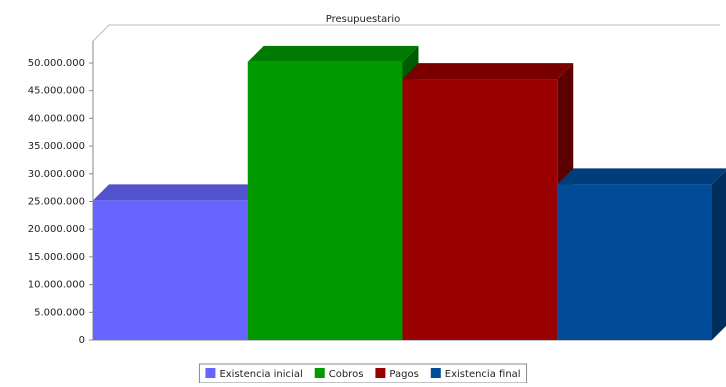 The height and width of the screenshot is (387, 726). Describe the element at coordinates (56, 285) in the screenshot. I see `y-tick-label: 10.000.000` at that location.